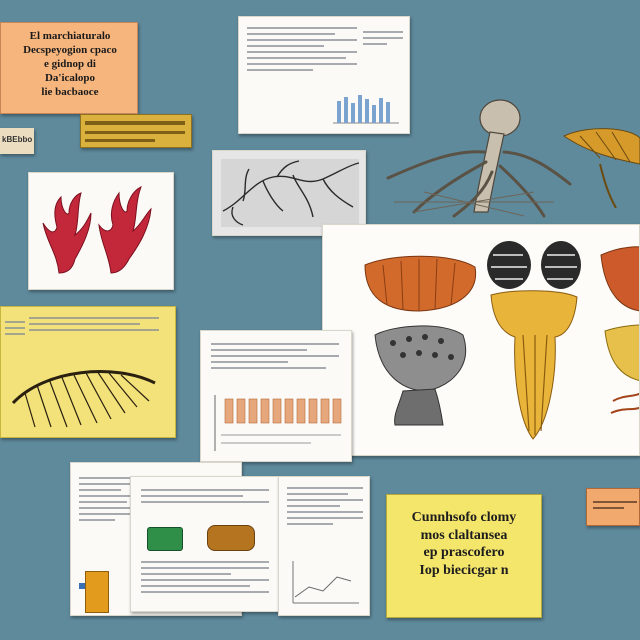  I want to click on insect-wing-icon, so click(601, 168).